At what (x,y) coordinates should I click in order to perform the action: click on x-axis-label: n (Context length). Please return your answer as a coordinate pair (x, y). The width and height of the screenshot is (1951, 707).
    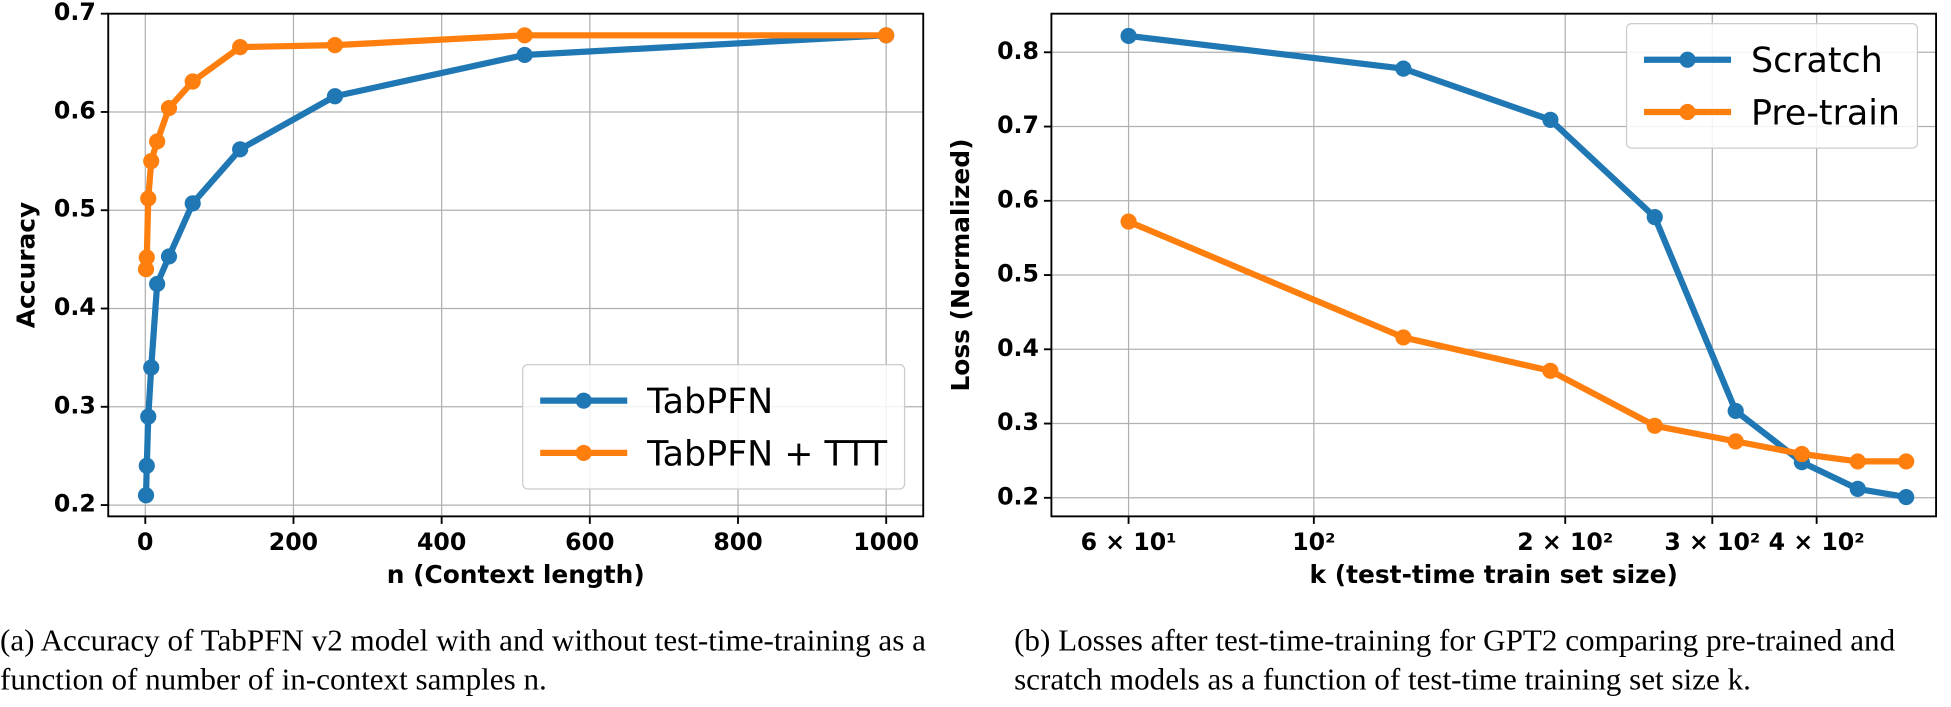
    Looking at the image, I should click on (516, 574).